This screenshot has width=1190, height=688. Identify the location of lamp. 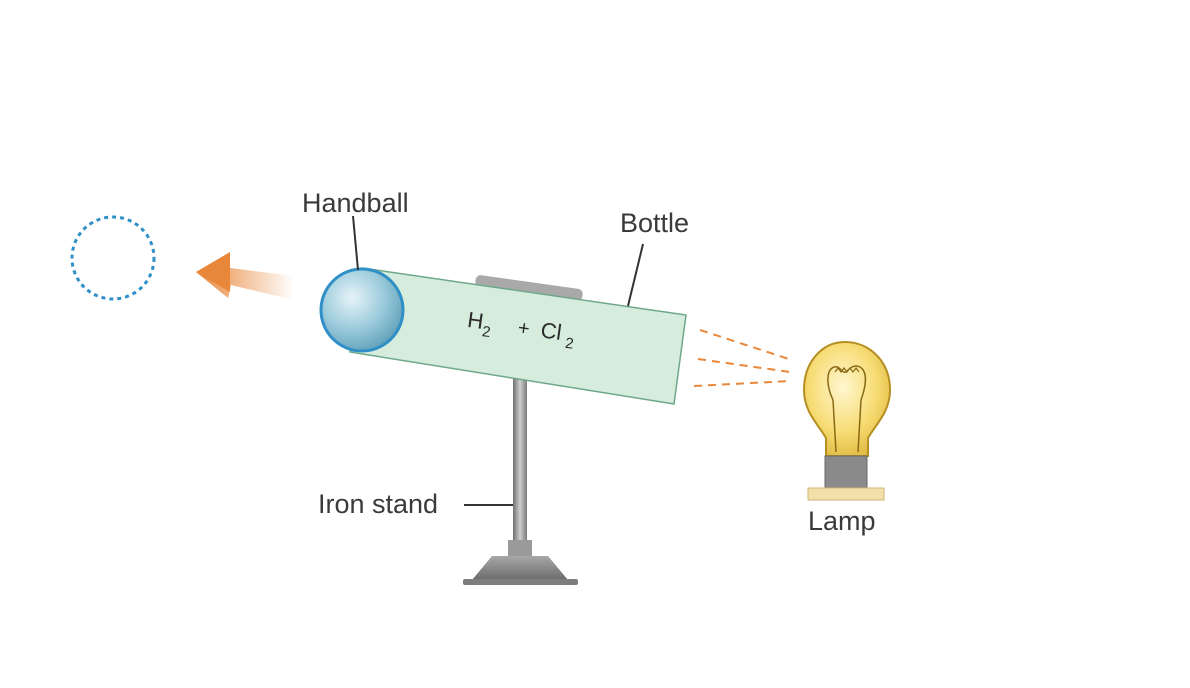
(847, 420).